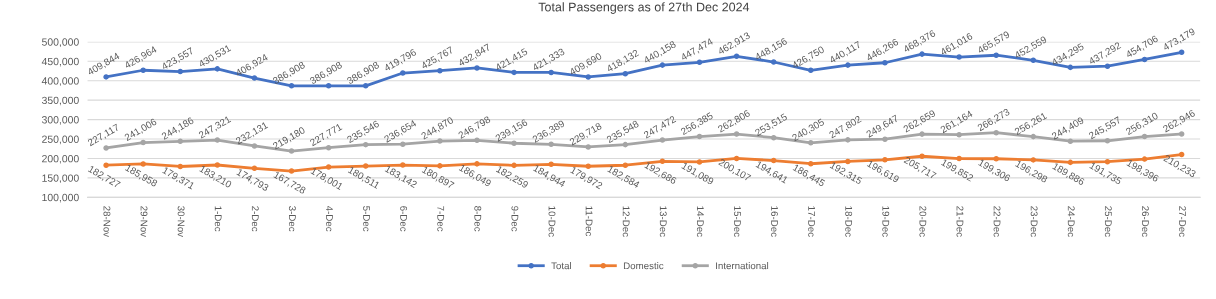  What do you see at coordinates (144, 221) in the screenshot?
I see `x-tick-label: 29-Nov` at bounding box center [144, 221].